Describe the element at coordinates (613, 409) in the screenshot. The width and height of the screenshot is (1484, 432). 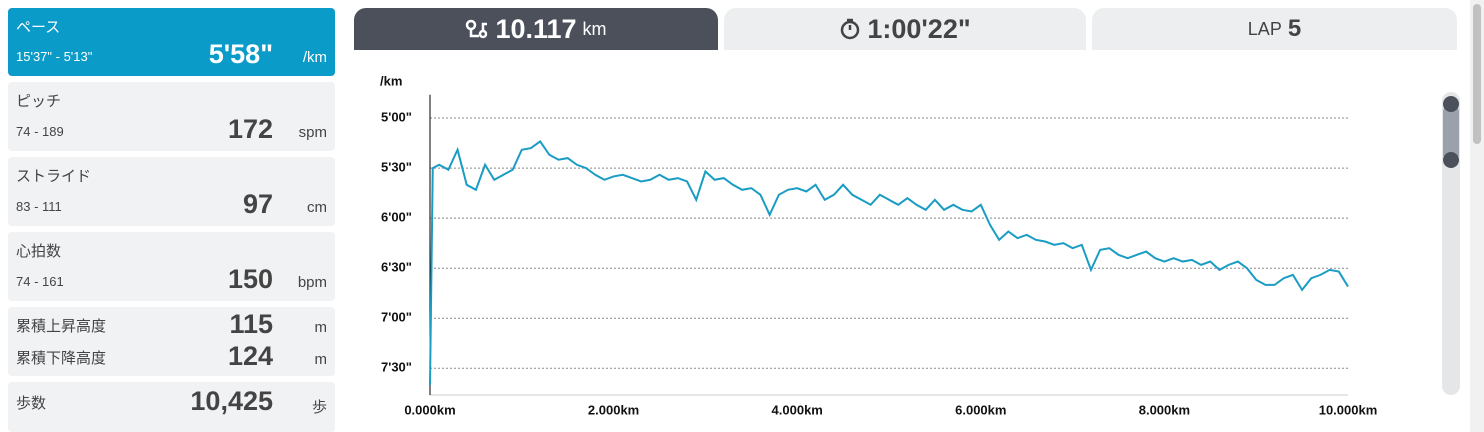
I see `x-tick-label: 2.000km` at that location.